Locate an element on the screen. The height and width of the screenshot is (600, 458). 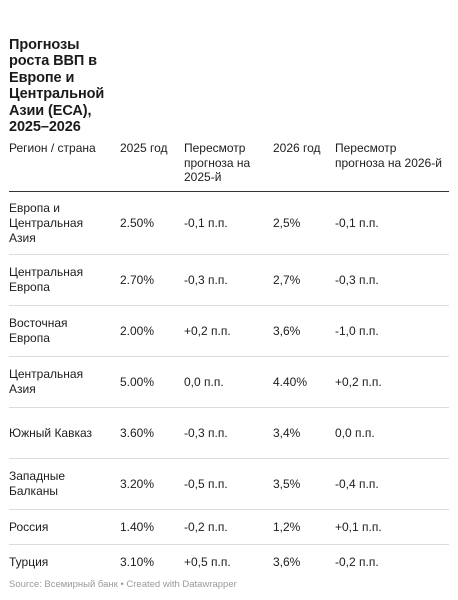
cell-2025: 2.00% is located at coordinates (137, 330).